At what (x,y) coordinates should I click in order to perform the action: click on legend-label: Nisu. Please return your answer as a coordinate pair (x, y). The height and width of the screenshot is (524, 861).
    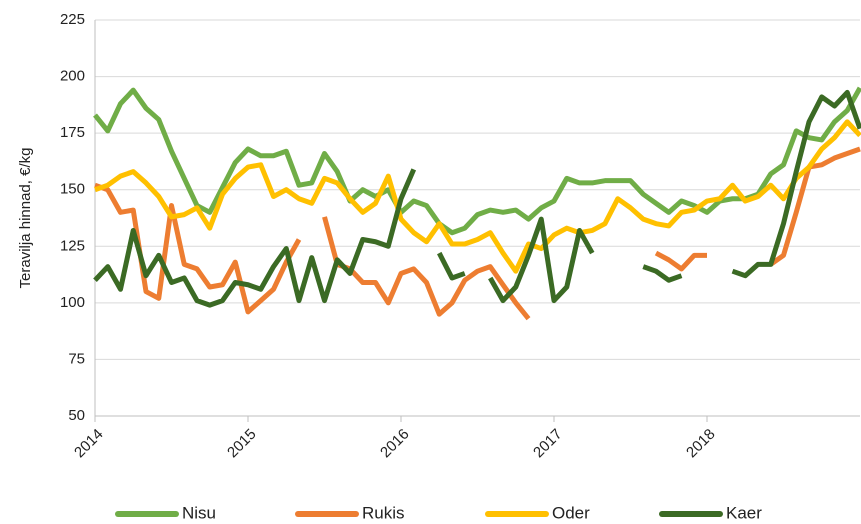
    Looking at the image, I should click on (199, 512).